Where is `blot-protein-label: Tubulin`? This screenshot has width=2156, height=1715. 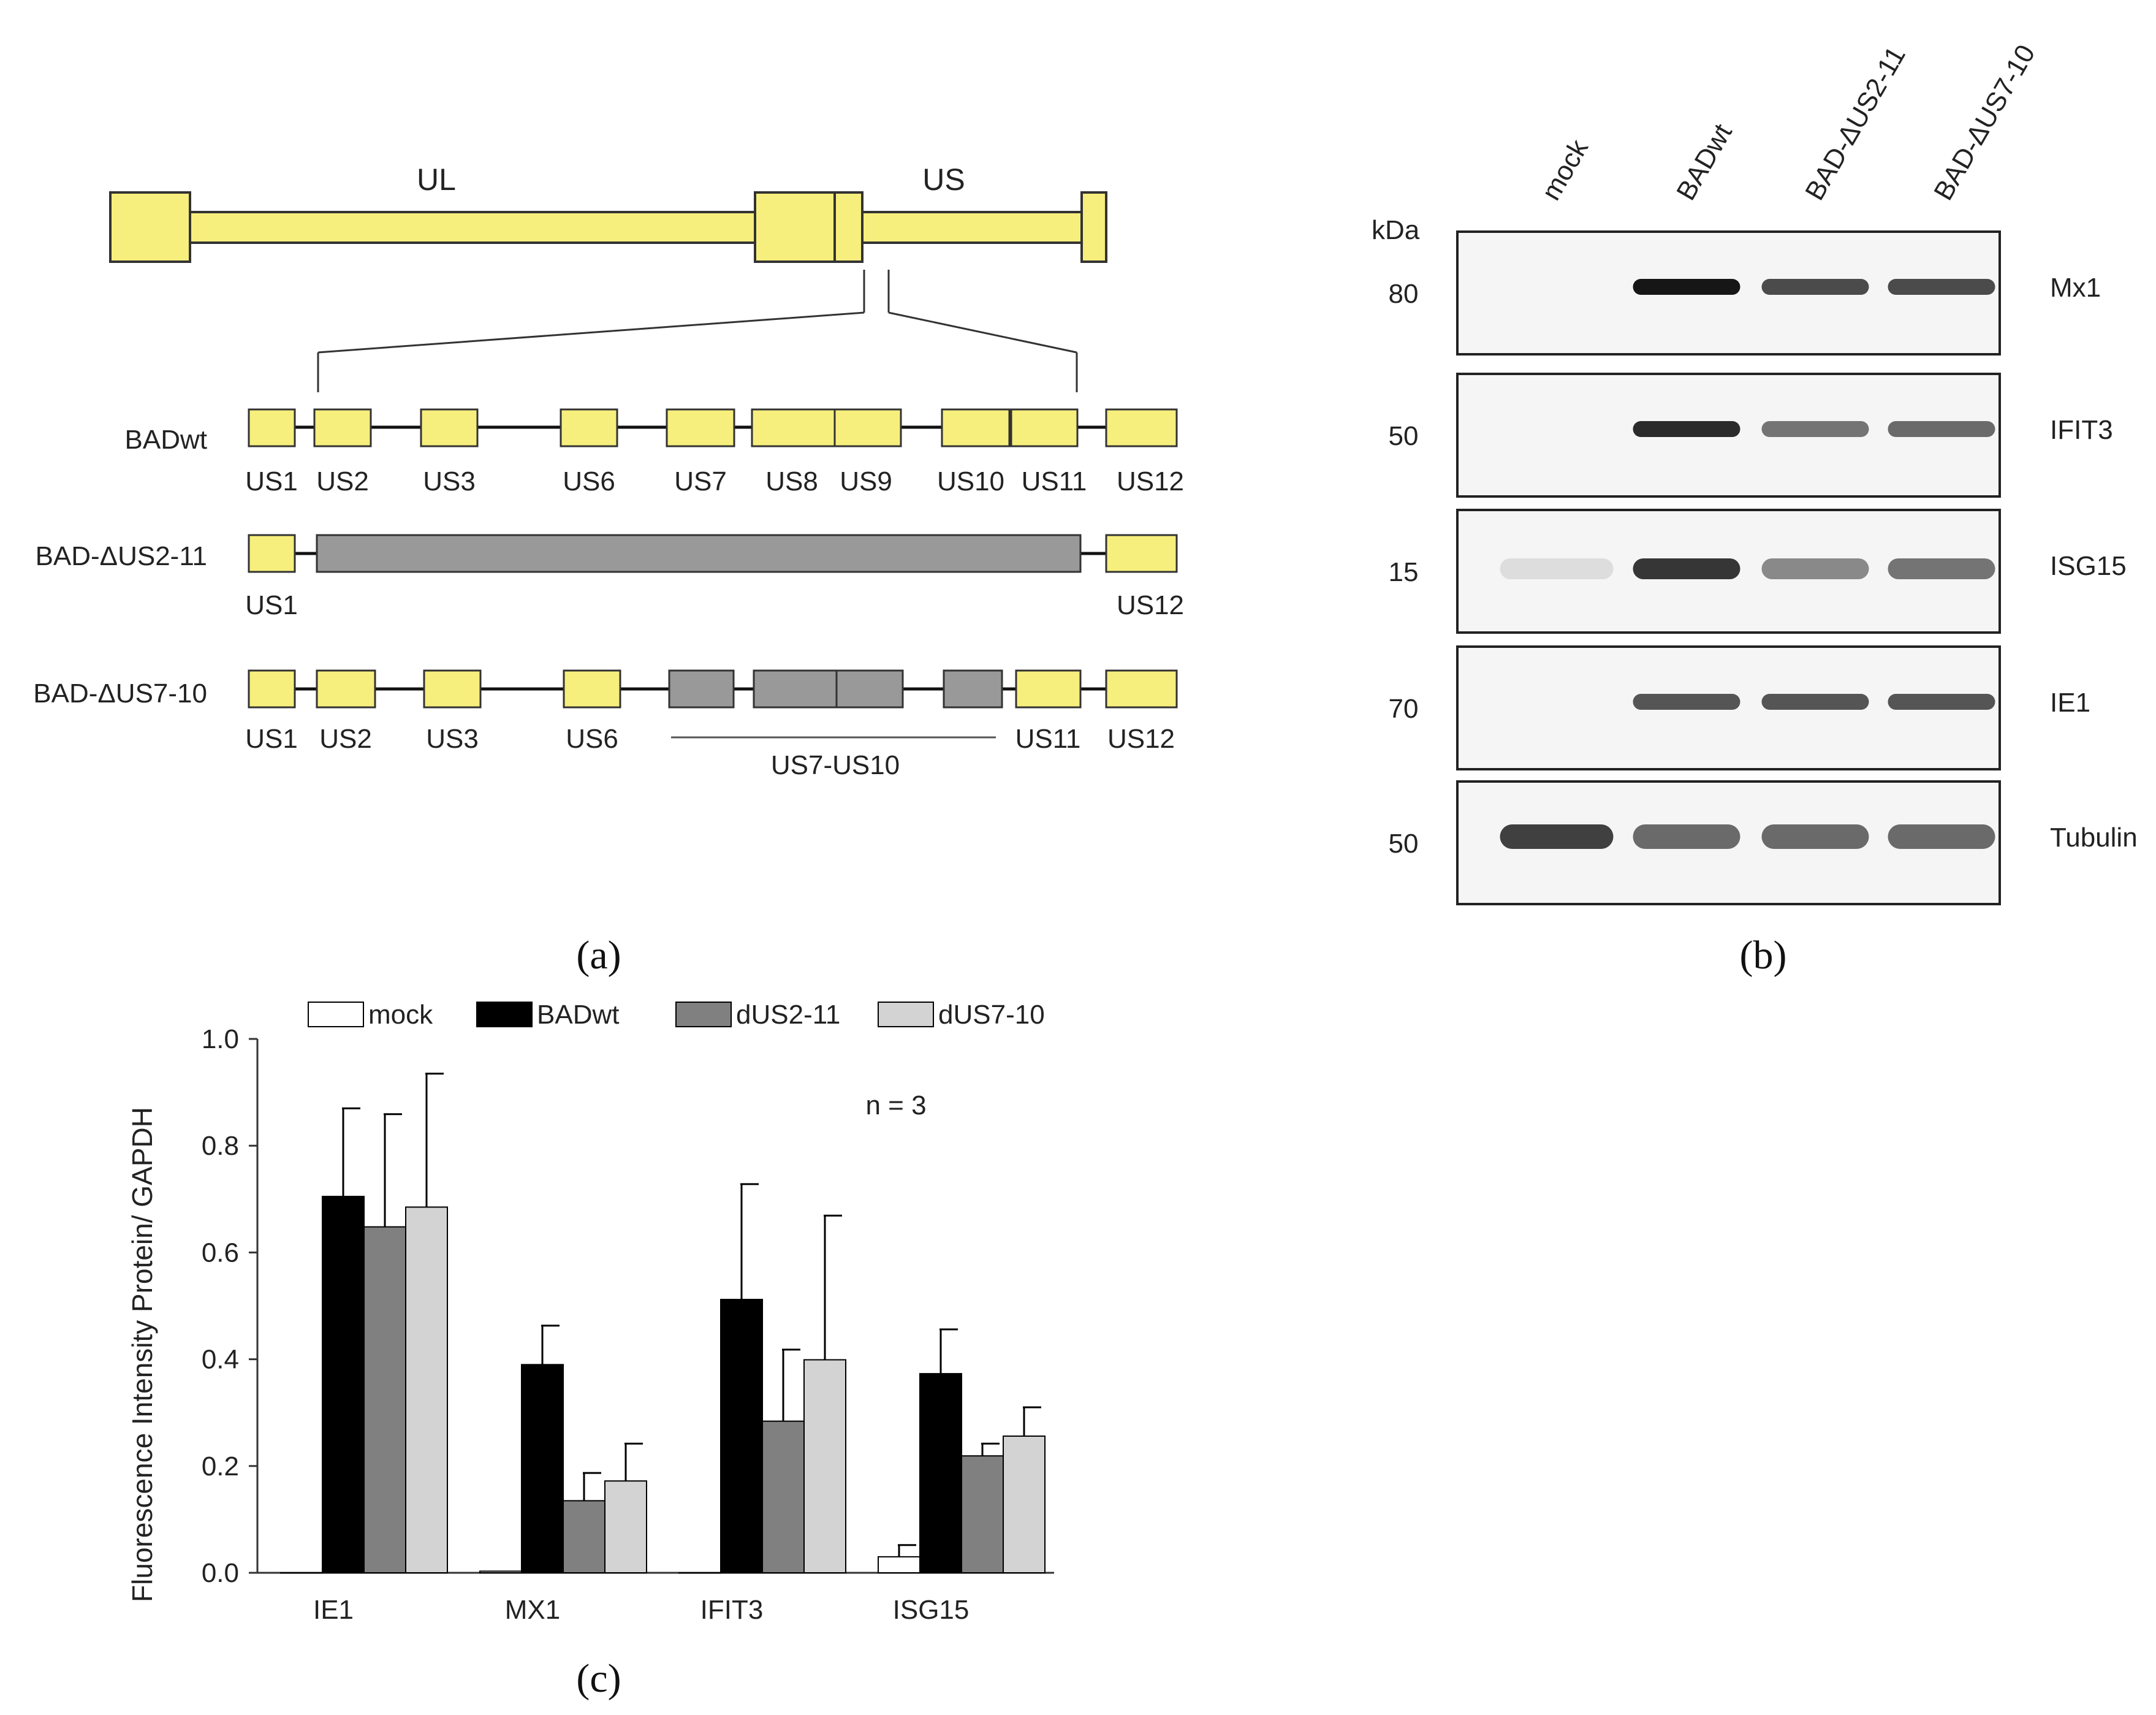 blot-protein-label: Tubulin is located at coordinates (2094, 838).